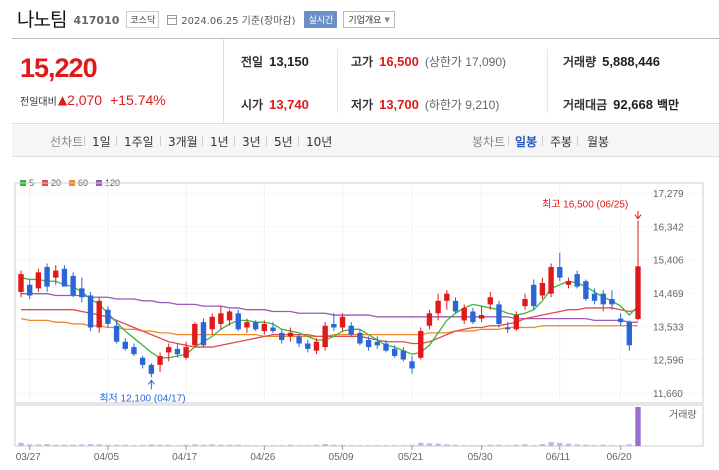 Image resolution: width=719 pixels, height=470 pixels. I want to click on tab-period-10y: 10년, so click(319, 142).